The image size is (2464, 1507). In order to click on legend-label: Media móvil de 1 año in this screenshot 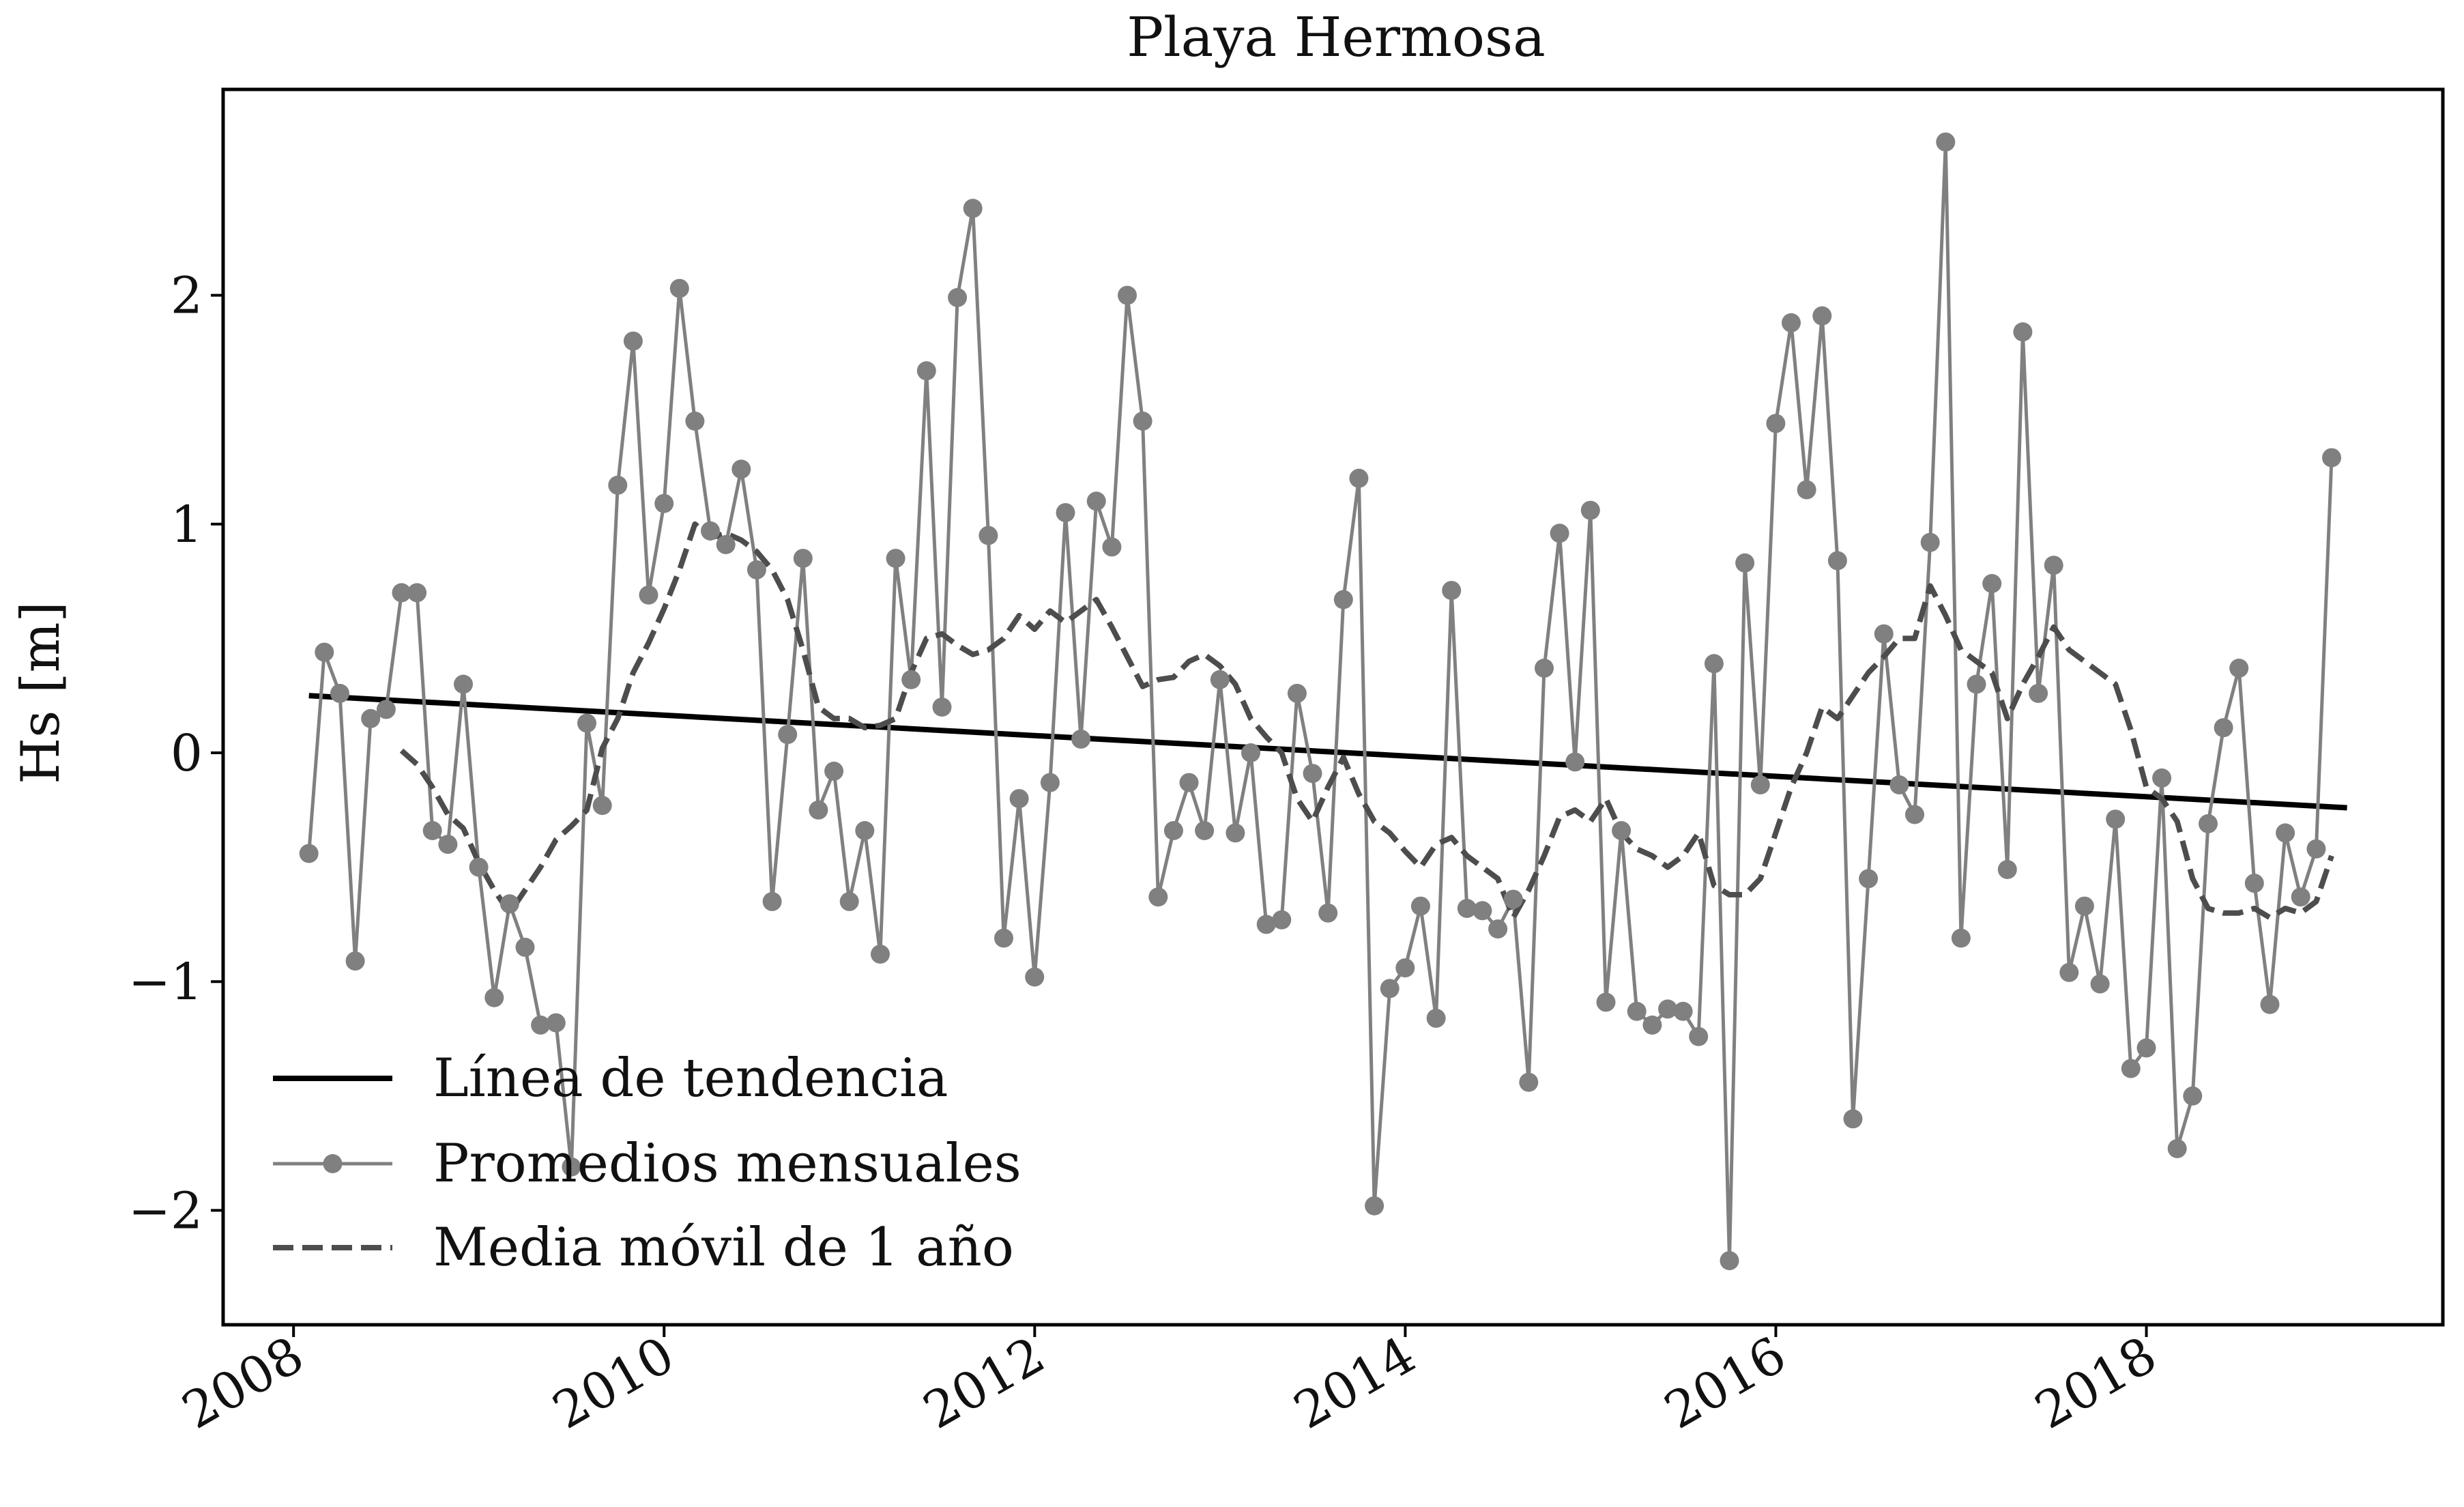, I will do `click(723, 1247)`.